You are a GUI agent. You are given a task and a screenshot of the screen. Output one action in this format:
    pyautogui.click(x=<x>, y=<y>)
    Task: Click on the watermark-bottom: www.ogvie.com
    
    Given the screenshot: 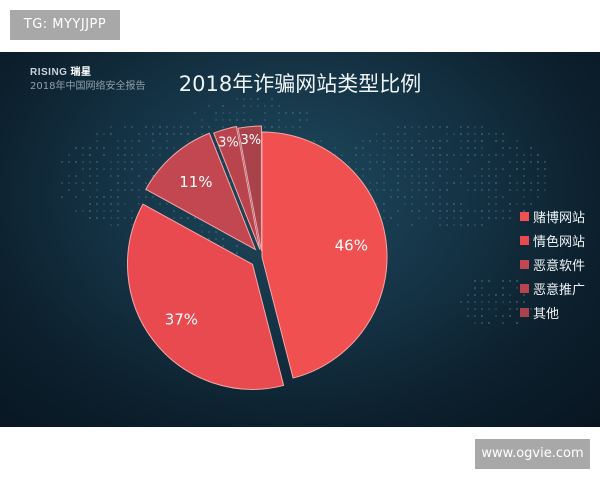 What is the action you would take?
    pyautogui.click(x=532, y=454)
    